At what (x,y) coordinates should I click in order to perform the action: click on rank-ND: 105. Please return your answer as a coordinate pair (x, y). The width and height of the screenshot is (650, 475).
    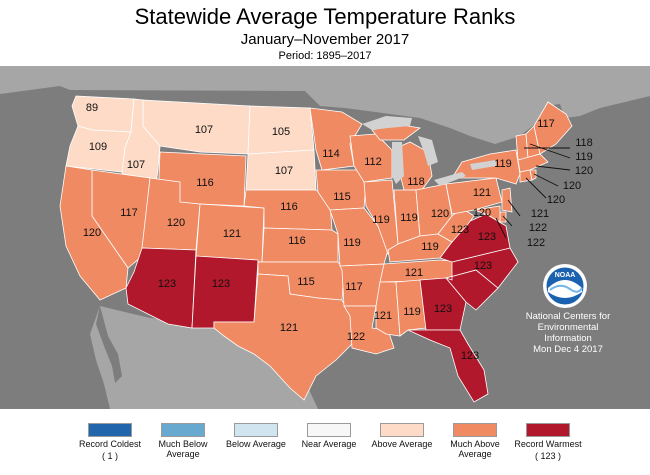
    Looking at the image, I should click on (281, 132).